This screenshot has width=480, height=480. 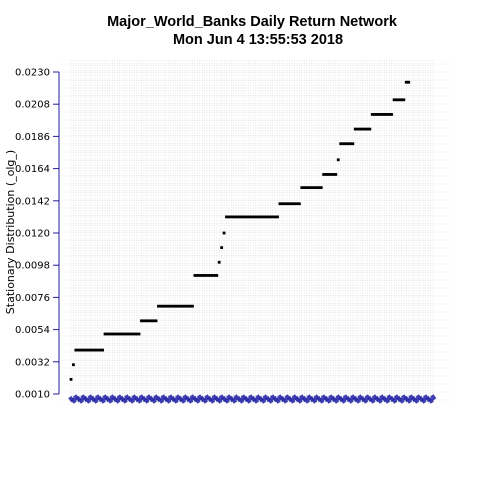 I want to click on y-tick-label: 0.0208, so click(x=32, y=105).